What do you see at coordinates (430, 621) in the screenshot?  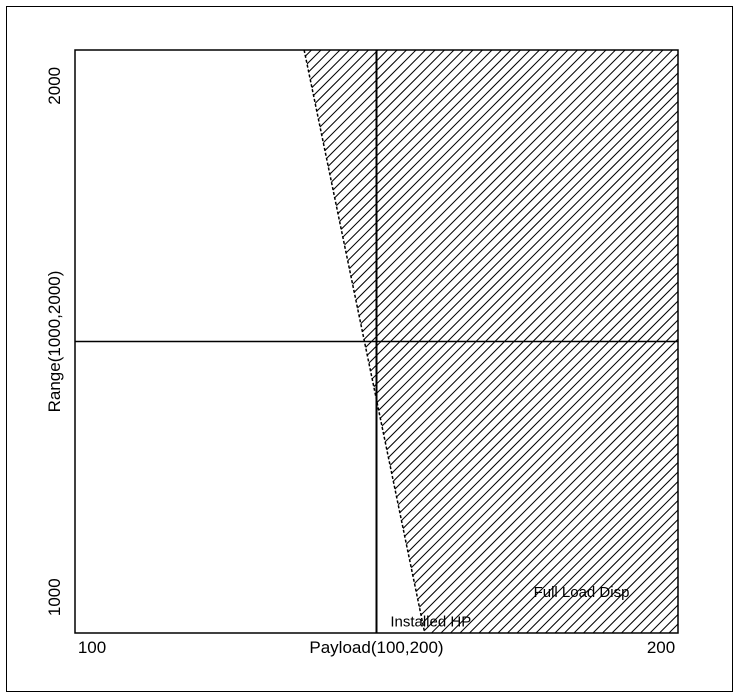 I see `annotation-installed-hp: Installed HP` at bounding box center [430, 621].